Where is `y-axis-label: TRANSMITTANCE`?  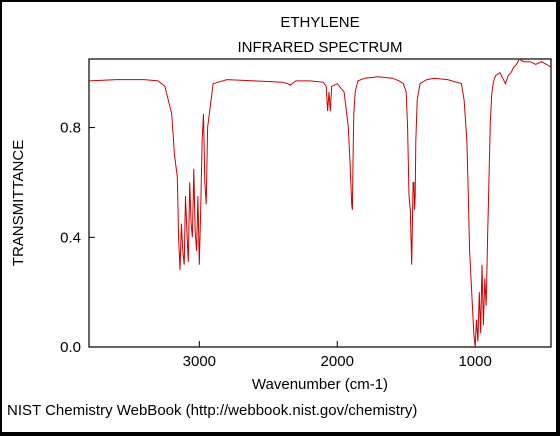
y-axis-label: TRANSMITTANCE is located at coordinates (18, 203).